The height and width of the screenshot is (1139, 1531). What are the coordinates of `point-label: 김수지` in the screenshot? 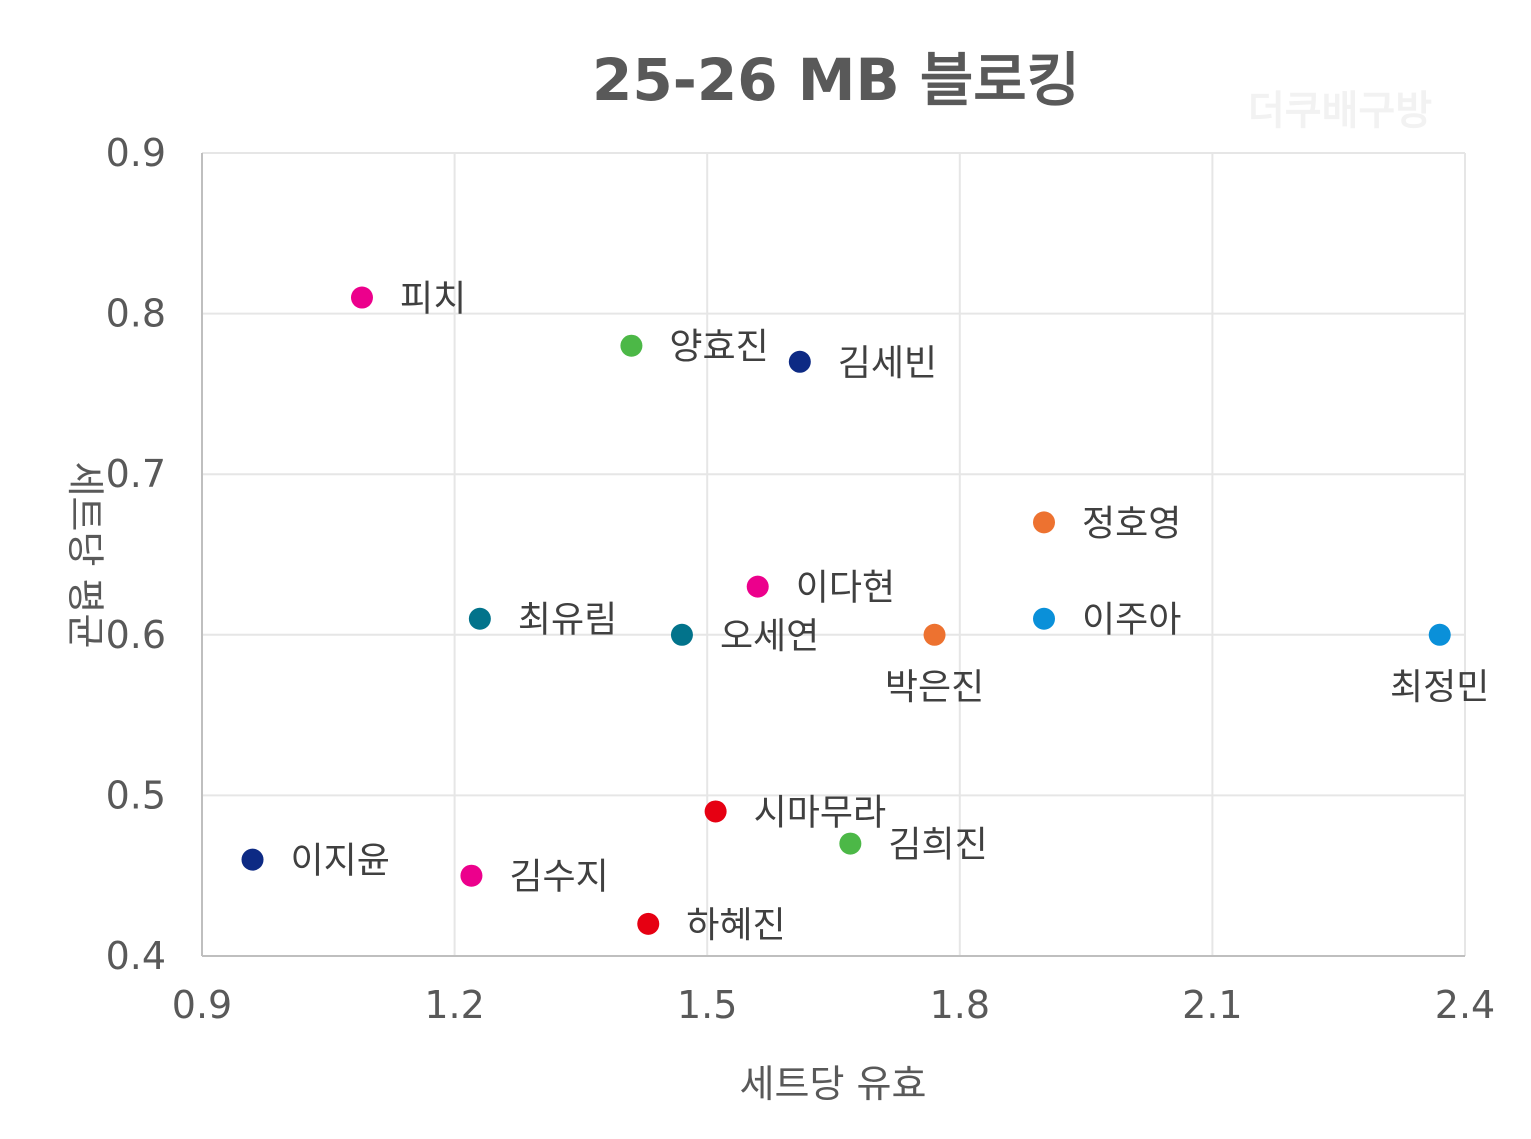 It's located at (558, 877).